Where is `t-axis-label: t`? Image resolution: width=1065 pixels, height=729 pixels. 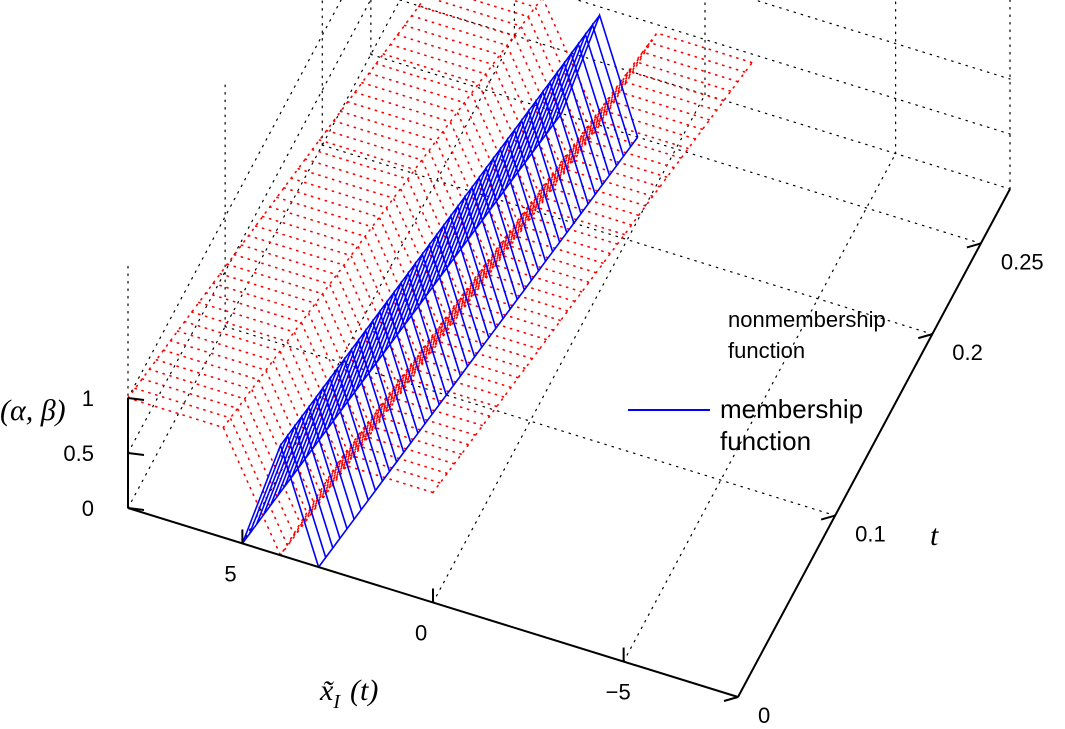
t-axis-label: t is located at coordinates (934, 535).